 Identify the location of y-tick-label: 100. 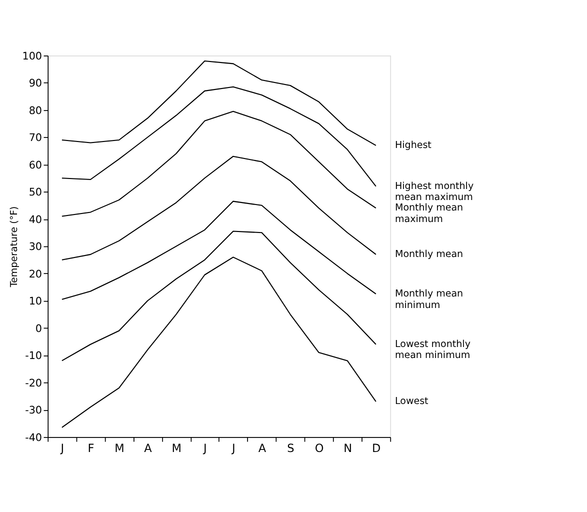
(32, 56).